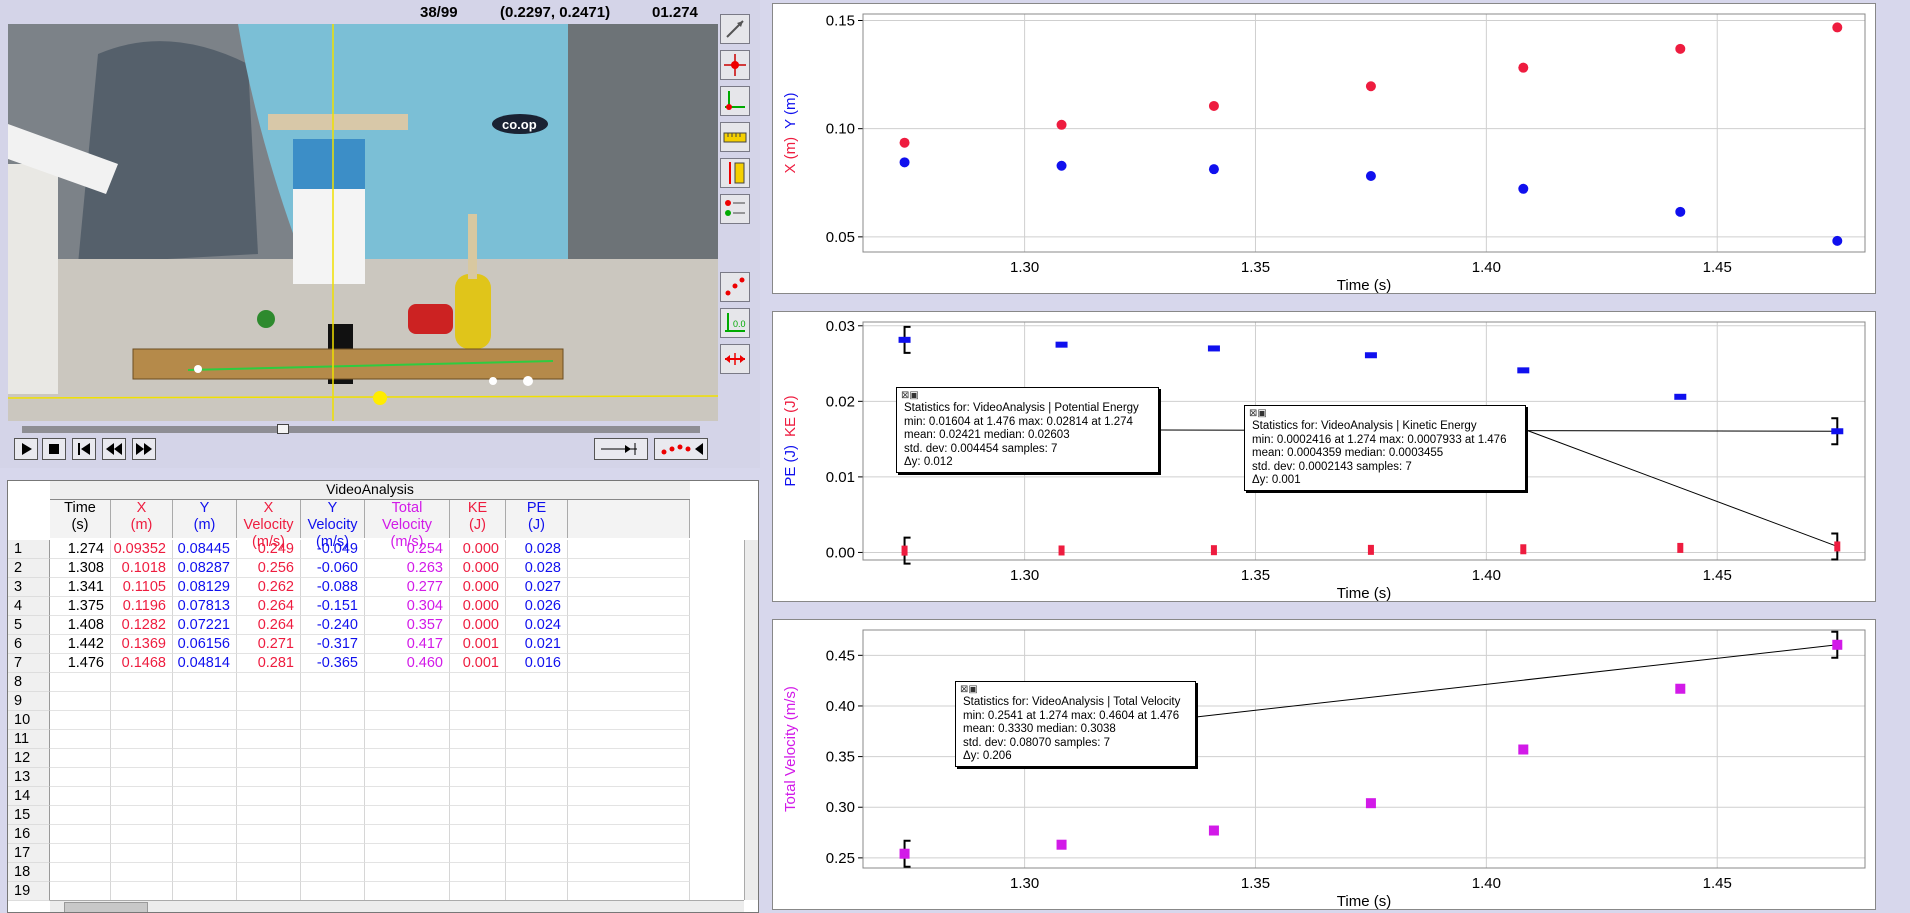 The image size is (1910, 913). Describe the element at coordinates (537, 606) in the screenshot. I see `table-cell: 0.026` at that location.